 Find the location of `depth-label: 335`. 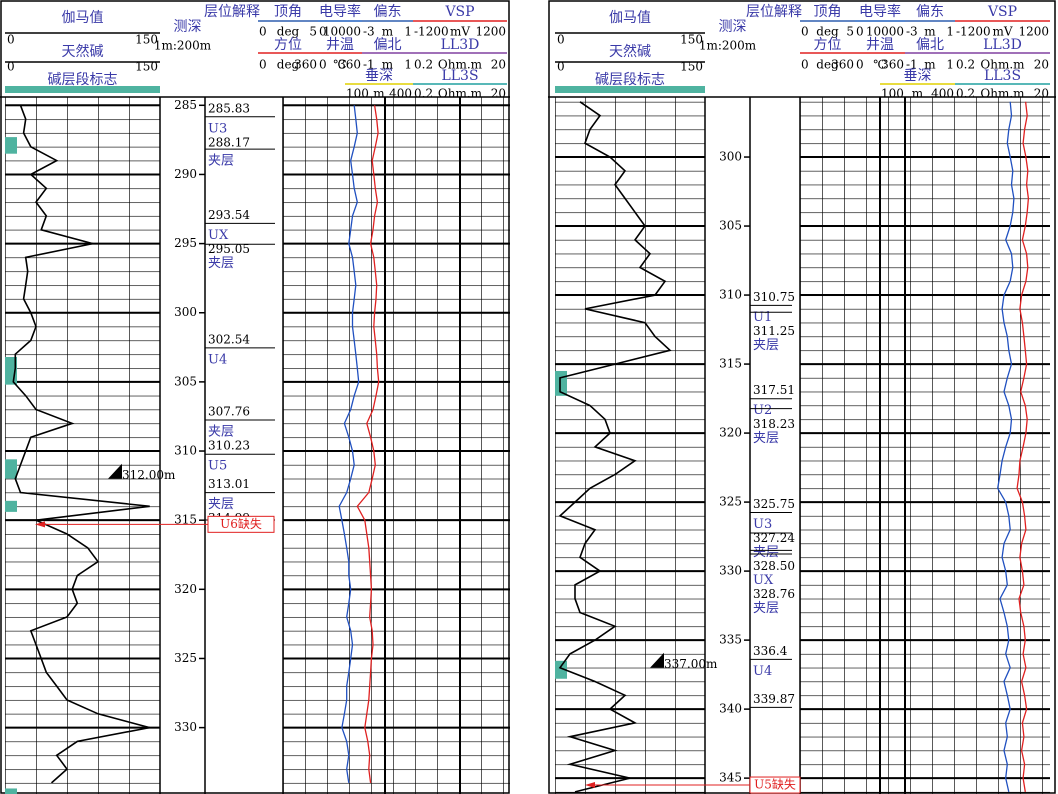

depth-label: 335 is located at coordinates (730, 640).